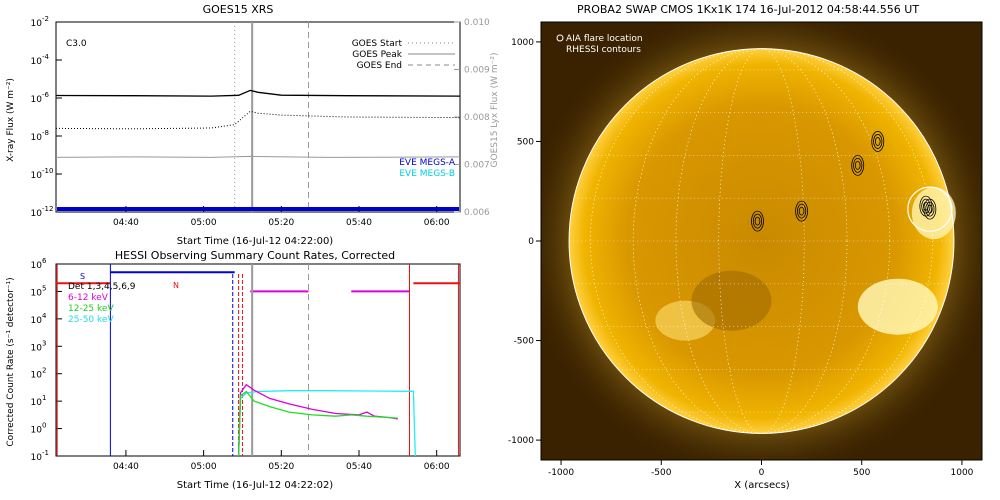 The width and height of the screenshot is (1000, 500). I want to click on swap-xtick-label: 1000, so click(962, 473).